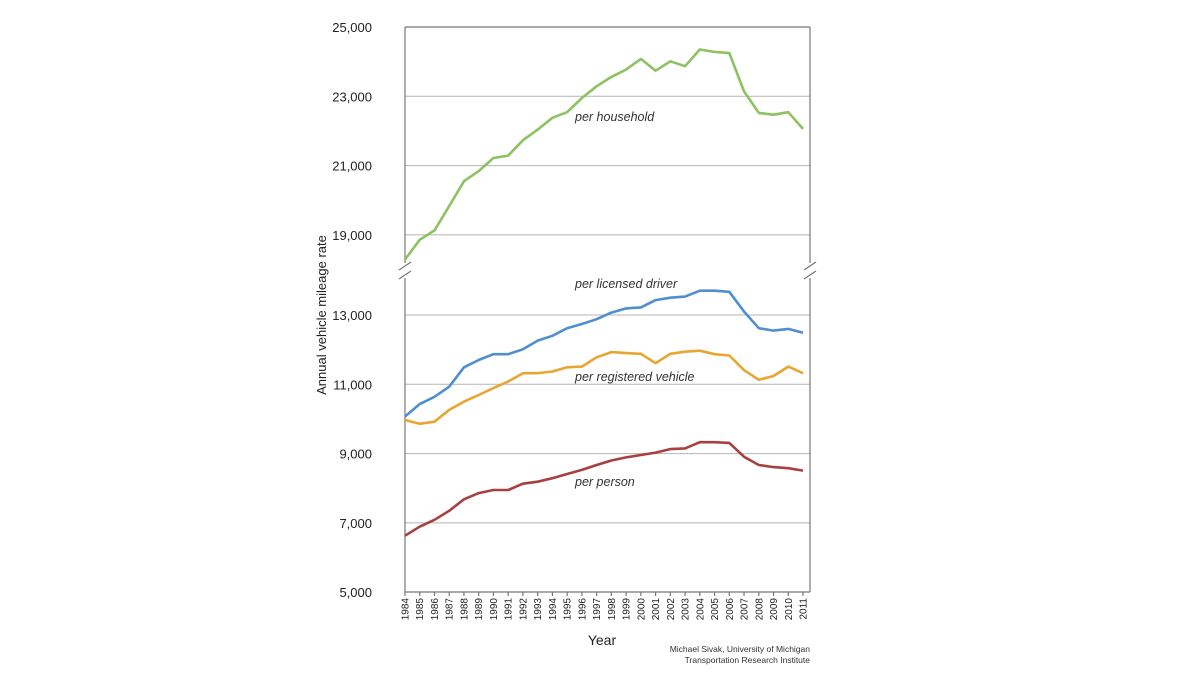 The image size is (1200, 675). I want to click on y-tick-label: 5,000, so click(355, 592).